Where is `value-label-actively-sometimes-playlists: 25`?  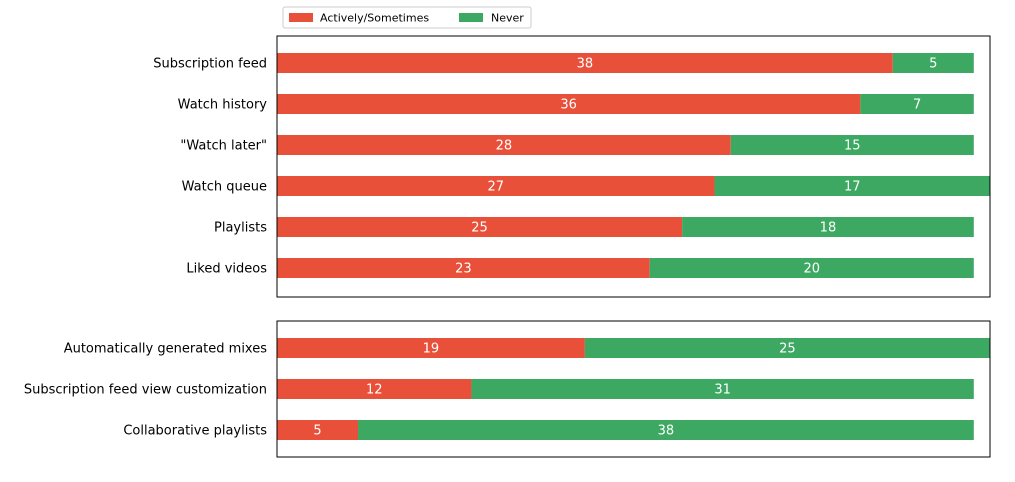
value-label-actively-sometimes-playlists: 25 is located at coordinates (479, 228).